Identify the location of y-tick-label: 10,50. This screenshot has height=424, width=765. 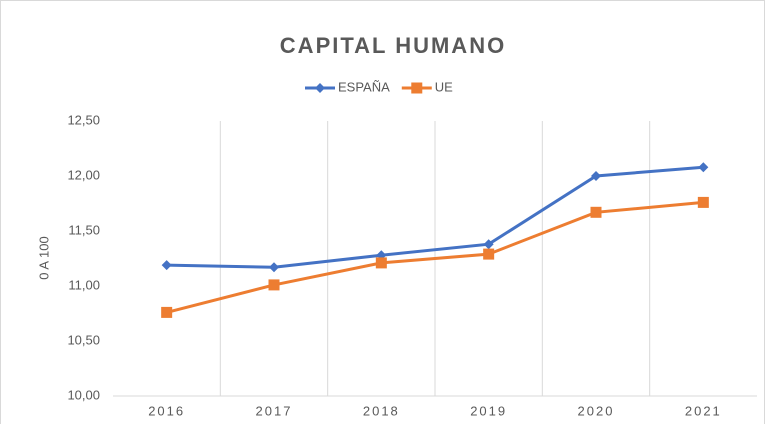
(83, 339).